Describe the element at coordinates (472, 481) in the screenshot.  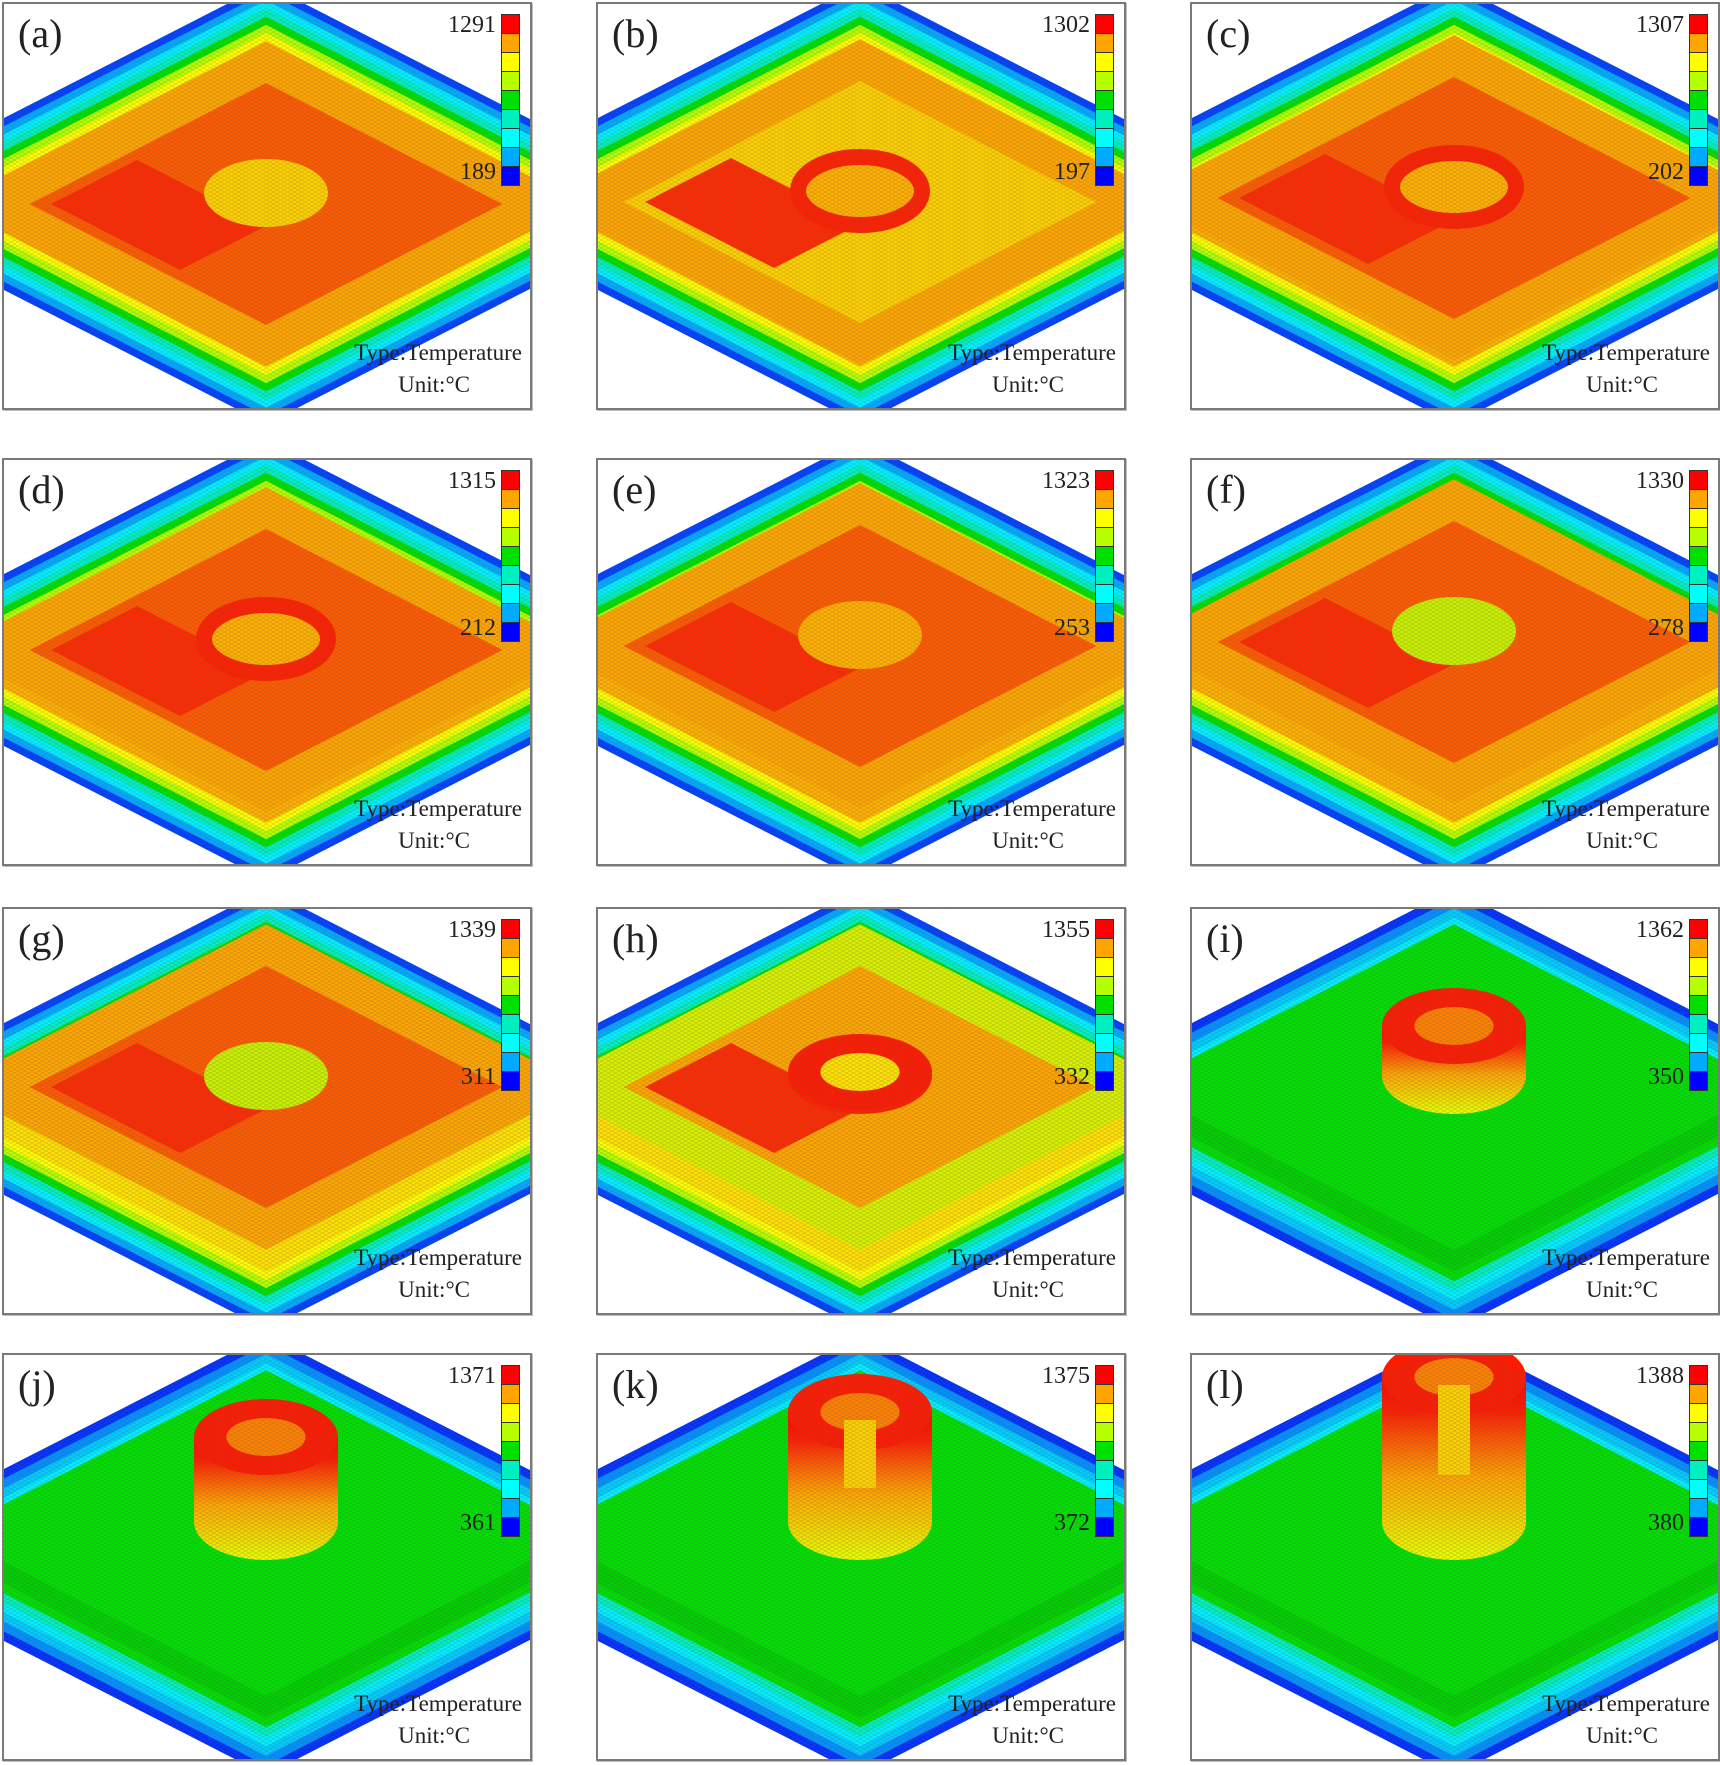
I see `colorbar-max-label: 1315` at that location.